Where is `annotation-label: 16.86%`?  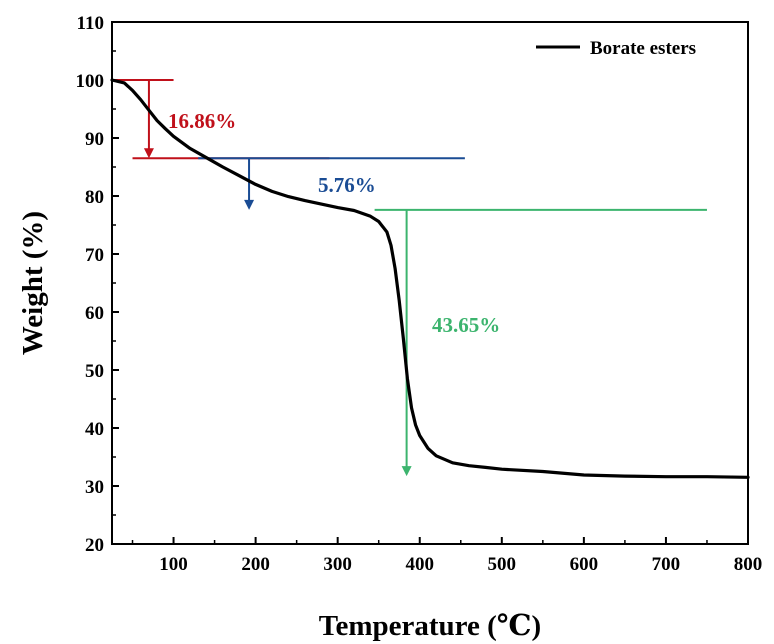
annotation-label: 16.86% is located at coordinates (202, 121).